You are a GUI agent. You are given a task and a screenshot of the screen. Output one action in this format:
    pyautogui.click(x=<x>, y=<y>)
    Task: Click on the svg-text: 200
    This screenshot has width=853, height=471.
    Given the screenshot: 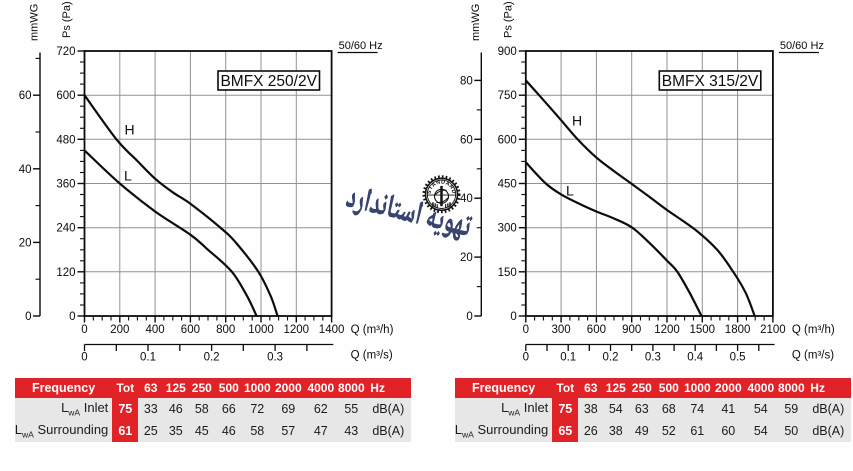 What is the action you would take?
    pyautogui.click(x=119, y=330)
    